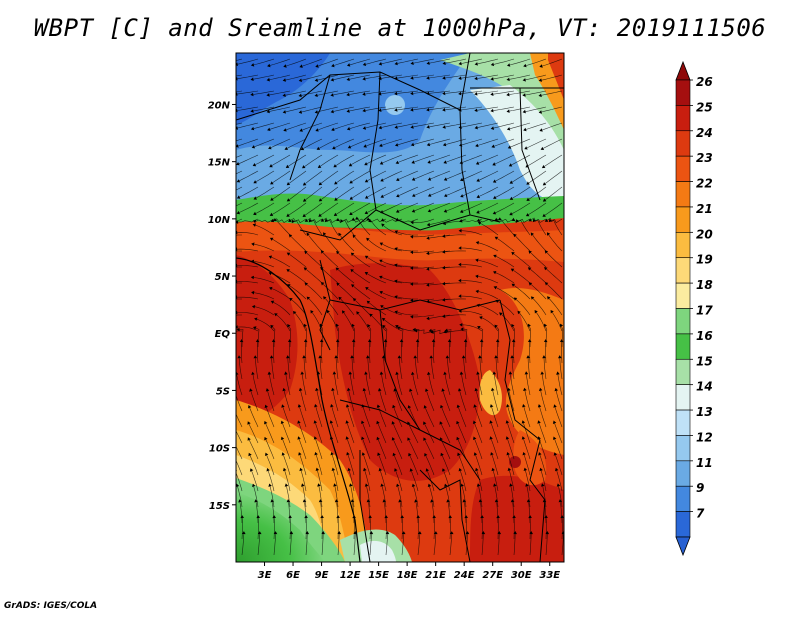 This screenshot has height=618, width=800. I want to click on colorbar-label: 12, so click(704, 437).